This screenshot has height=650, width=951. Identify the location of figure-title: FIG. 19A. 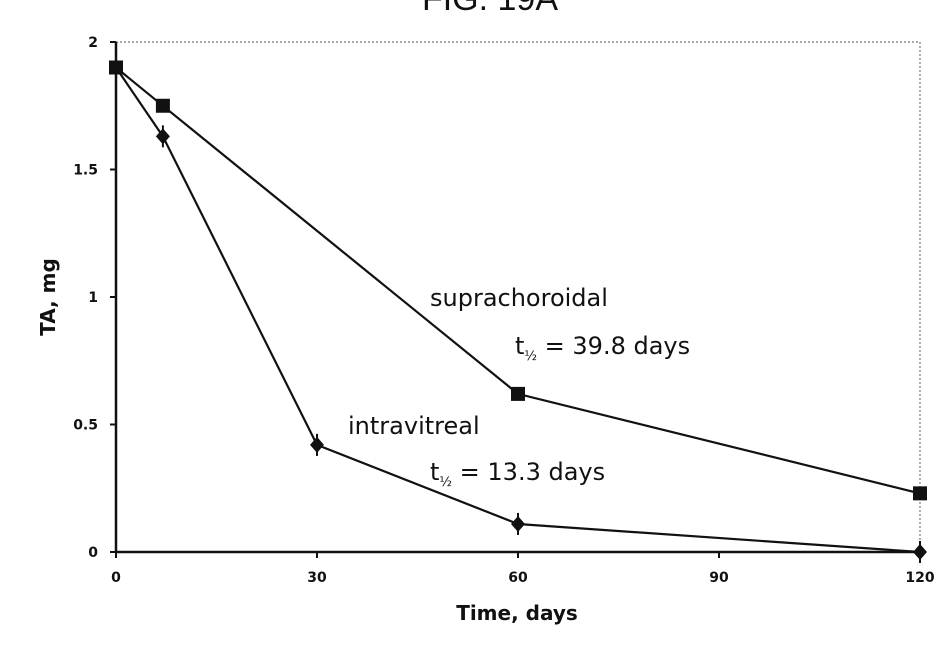
(490, 9).